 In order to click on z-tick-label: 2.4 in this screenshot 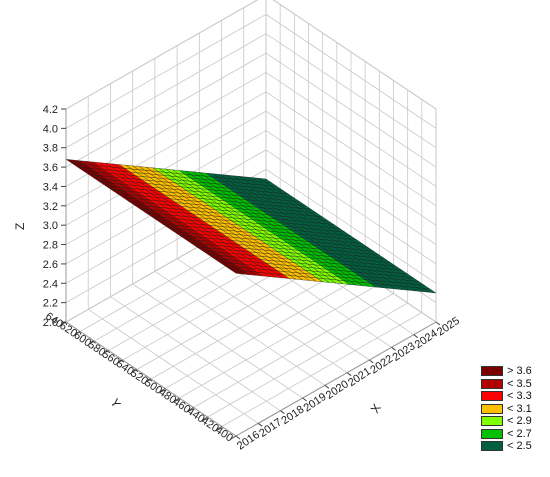, I will do `click(50, 284)`.